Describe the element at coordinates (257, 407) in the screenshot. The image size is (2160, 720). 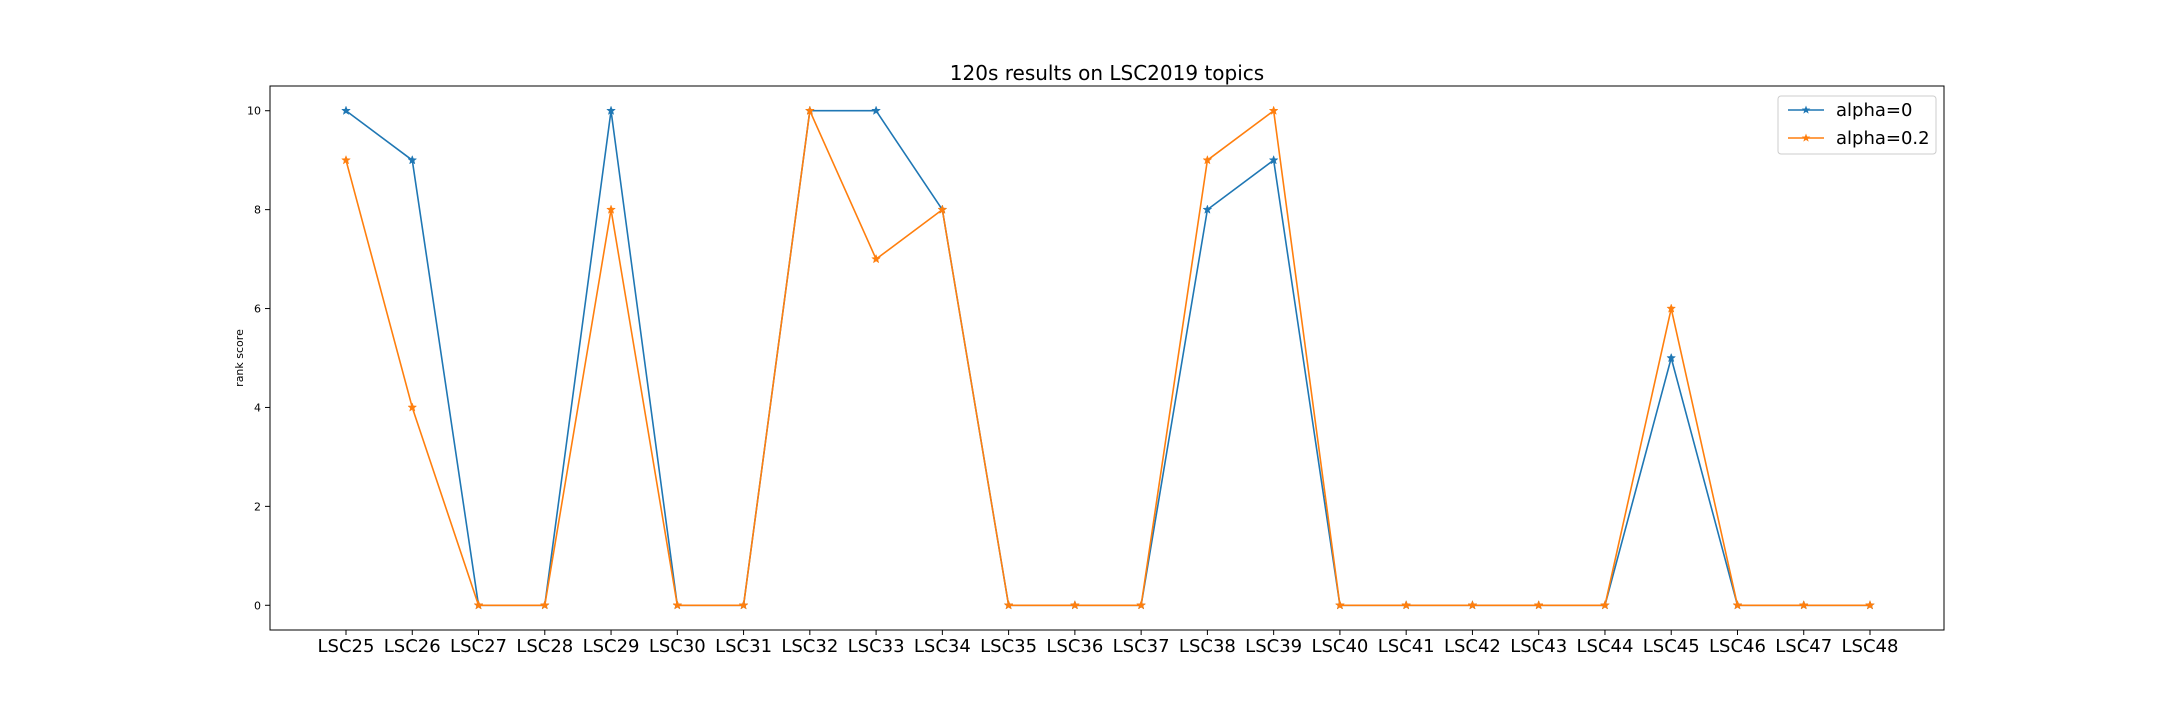
I see `y-tick-label: 4` at that location.